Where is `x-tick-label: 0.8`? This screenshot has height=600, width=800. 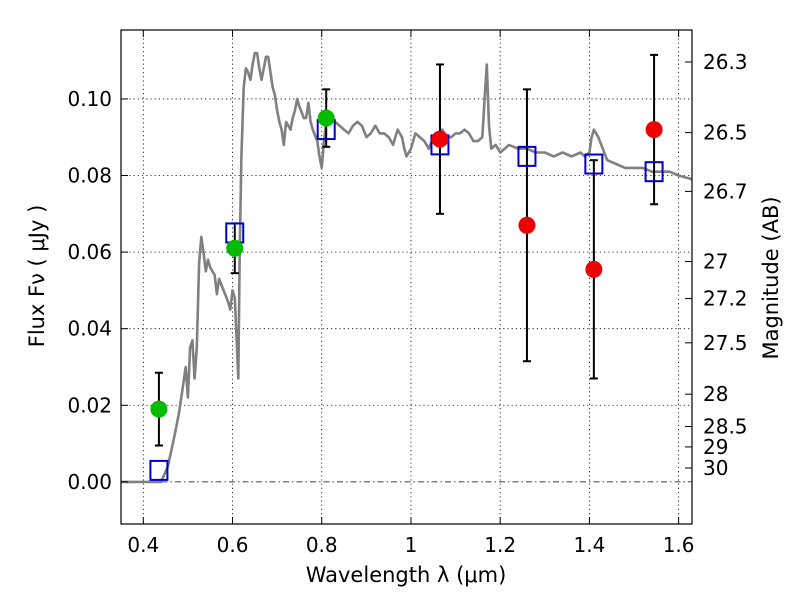 x-tick-label: 0.8 is located at coordinates (322, 545).